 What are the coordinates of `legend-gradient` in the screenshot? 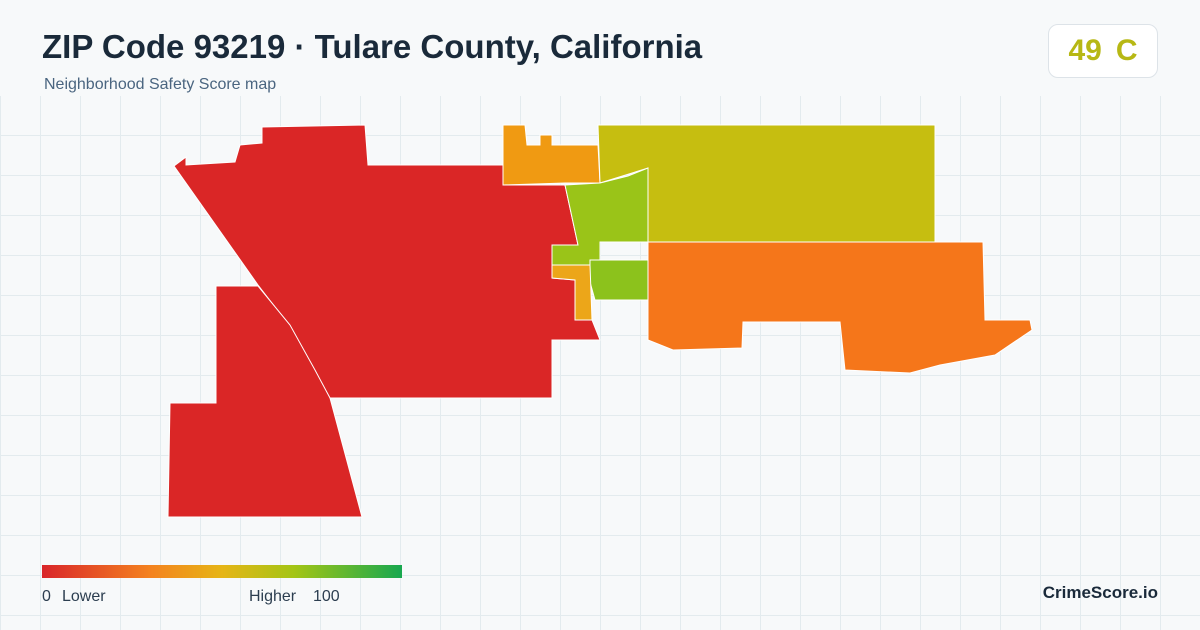 It's located at (222, 571).